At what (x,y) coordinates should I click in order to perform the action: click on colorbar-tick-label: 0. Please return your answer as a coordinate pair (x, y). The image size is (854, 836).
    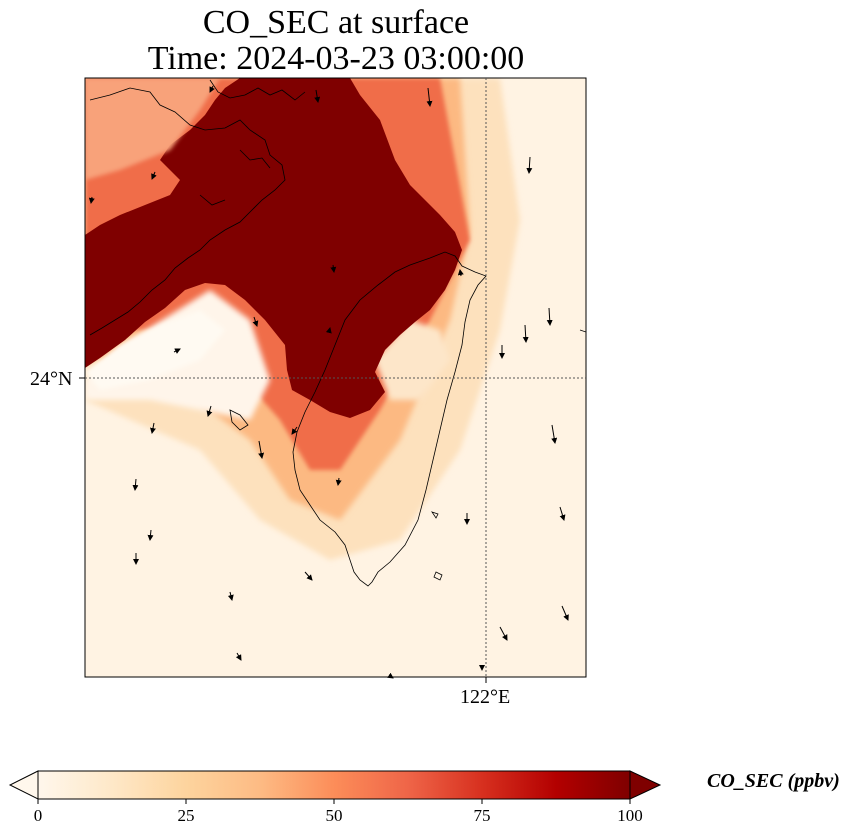
    Looking at the image, I should click on (38, 815).